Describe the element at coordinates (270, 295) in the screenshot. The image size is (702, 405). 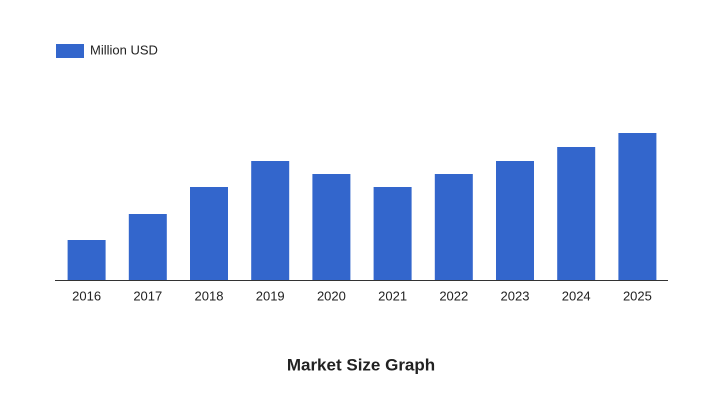
I see `x-tick-label: 2019` at that location.